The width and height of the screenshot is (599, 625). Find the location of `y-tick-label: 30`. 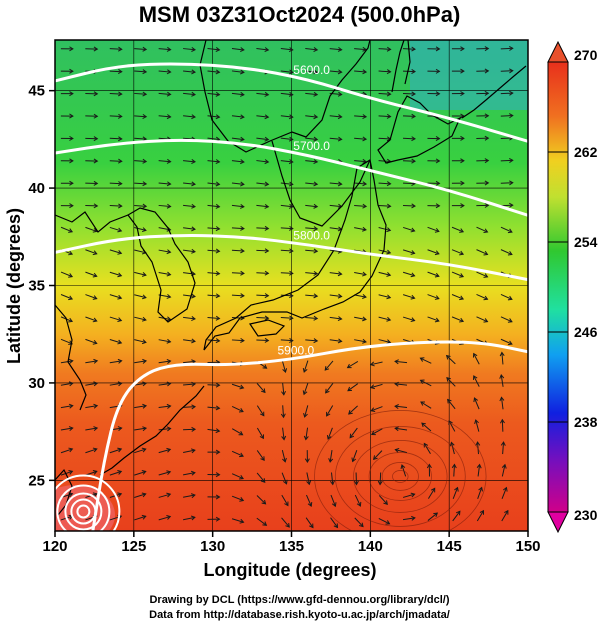

y-tick-label: 30 is located at coordinates (36, 383).